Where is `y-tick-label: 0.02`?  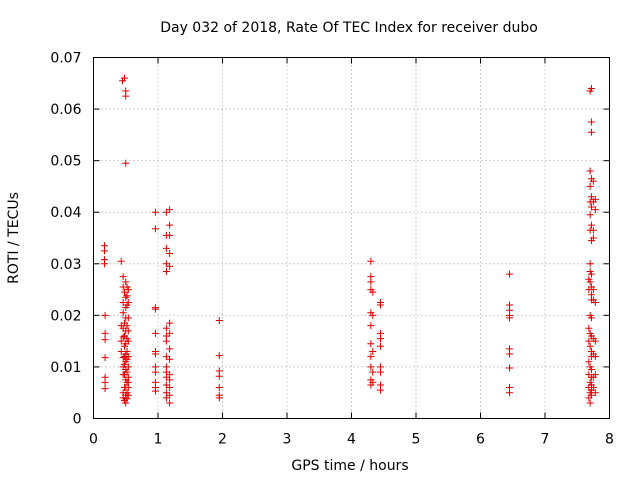
y-tick-label: 0.02 is located at coordinates (65, 316).